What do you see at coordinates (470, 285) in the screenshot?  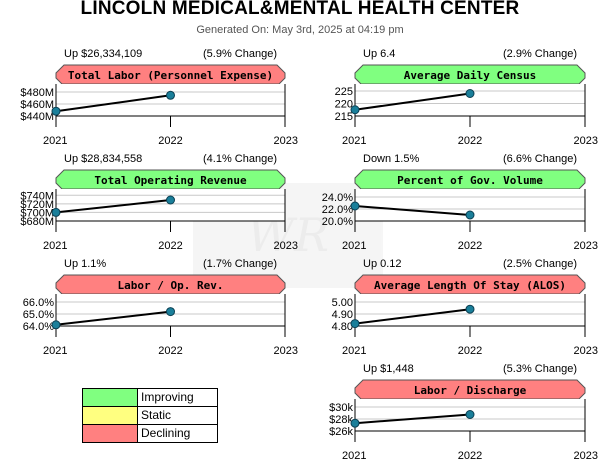 I see `chart-title: Average Length Of Stay (ALOS)` at bounding box center [470, 285].